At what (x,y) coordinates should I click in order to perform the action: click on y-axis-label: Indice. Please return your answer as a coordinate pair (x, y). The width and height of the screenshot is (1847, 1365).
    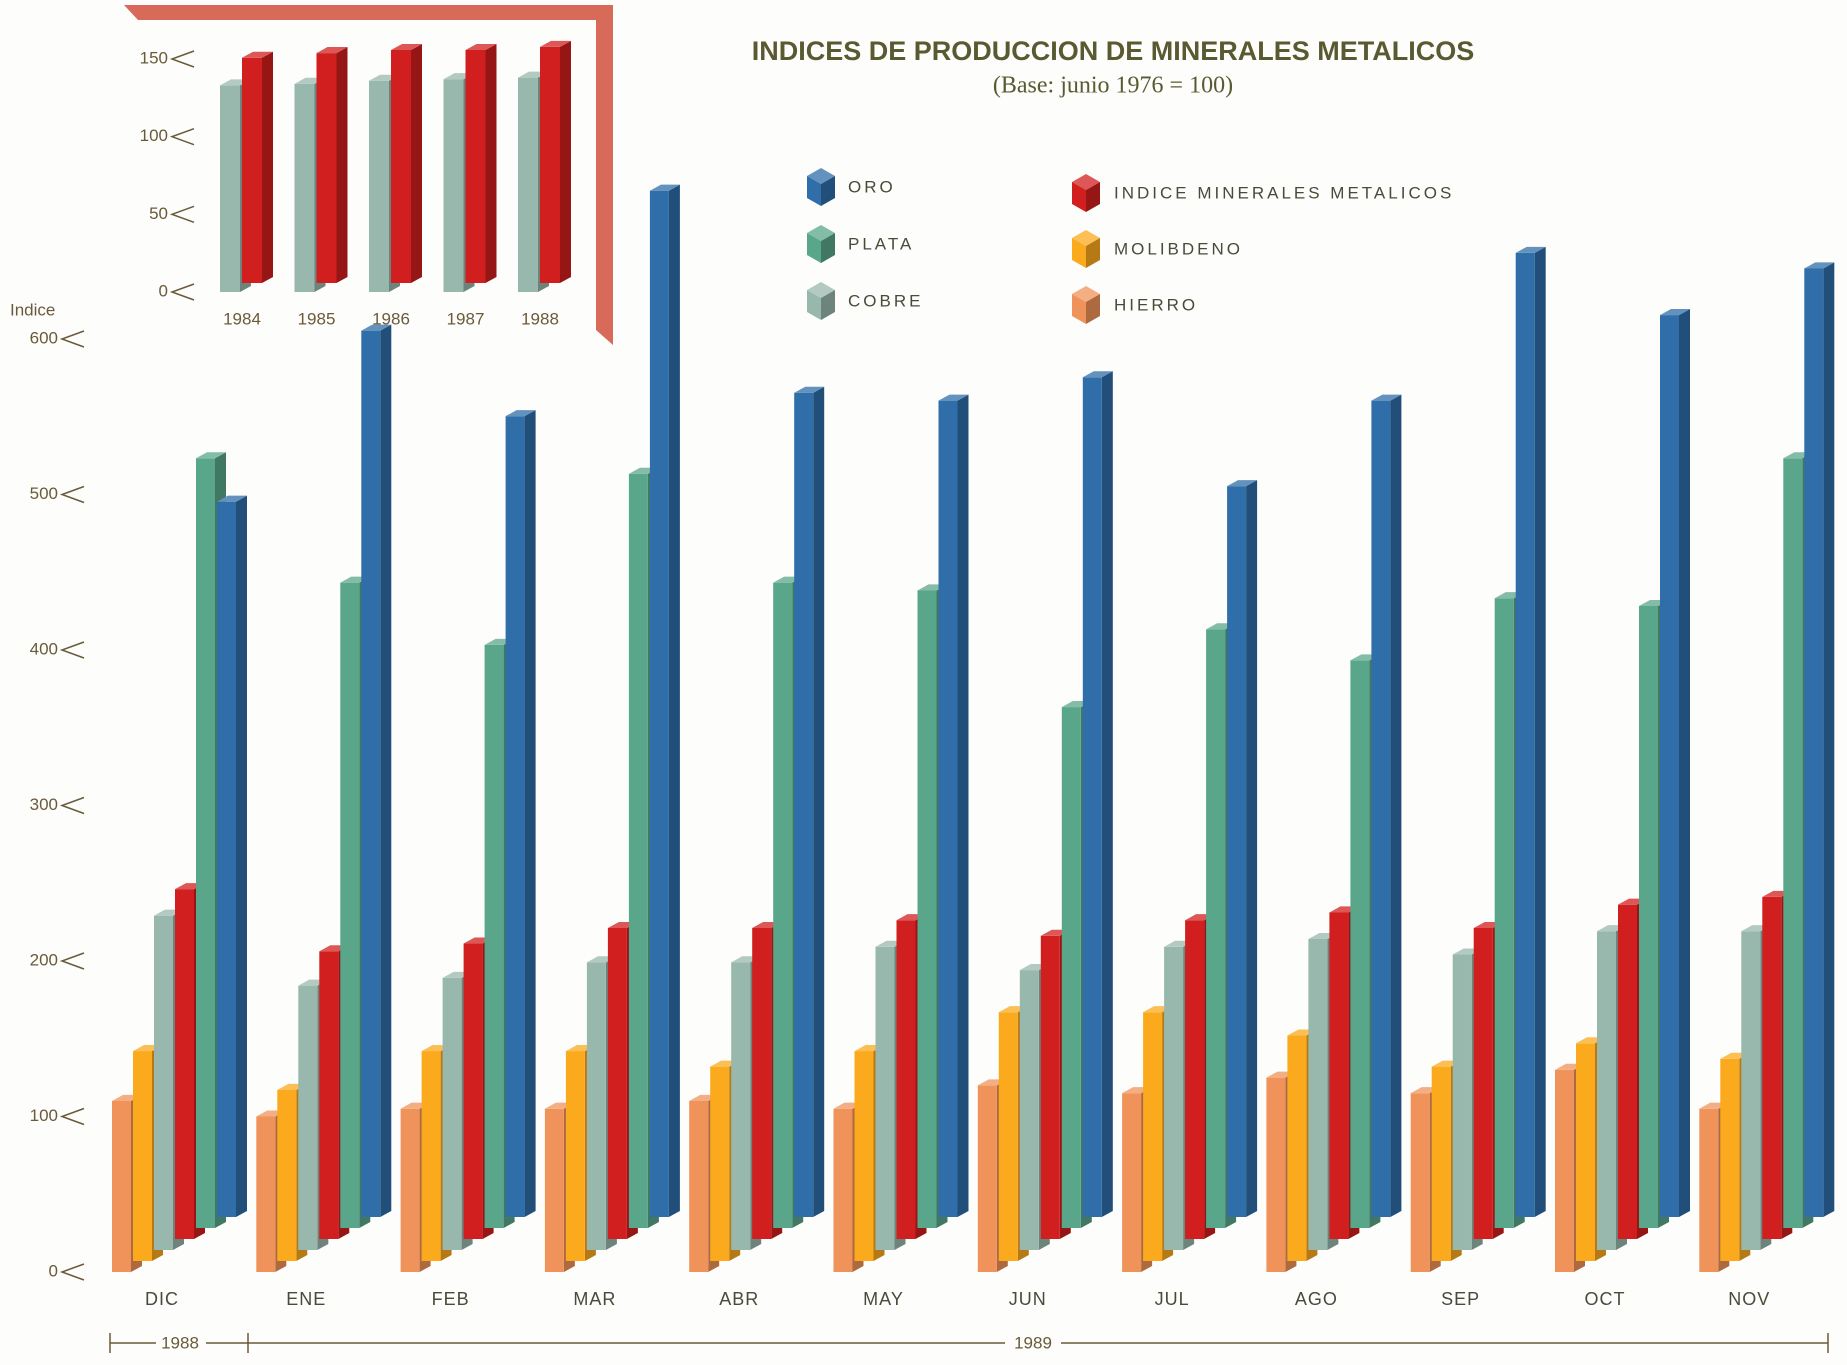
    Looking at the image, I should click on (32, 309).